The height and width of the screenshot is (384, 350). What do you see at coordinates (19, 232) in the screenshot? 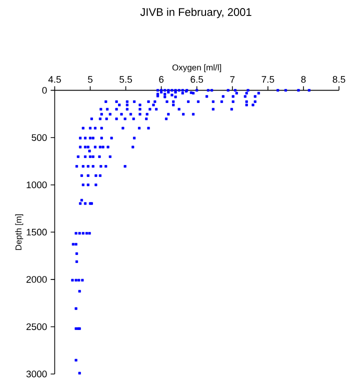
I see `y-axis-title: Depth [m]` at bounding box center [19, 232].